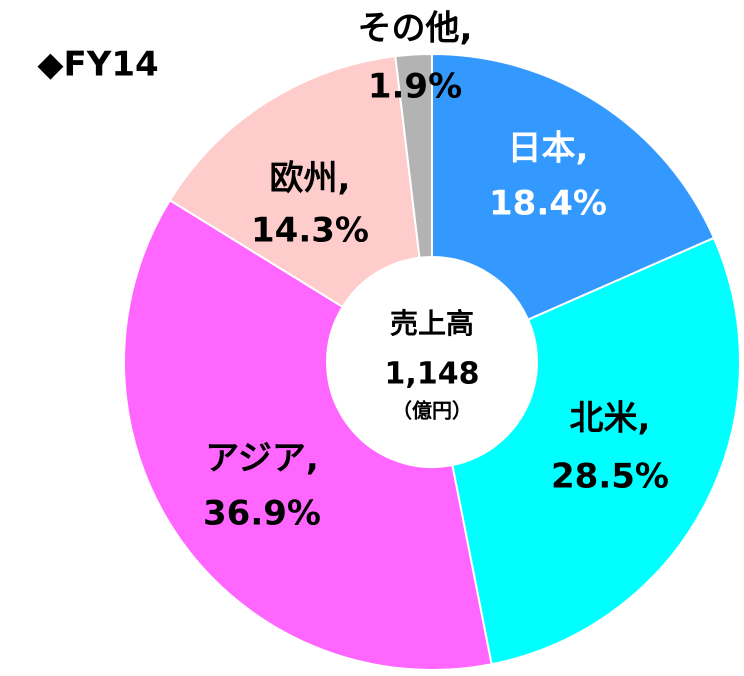 The height and width of the screenshot is (676, 744). Describe the element at coordinates (610, 419) in the screenshot. I see `slice-label: 北米,` at that location.